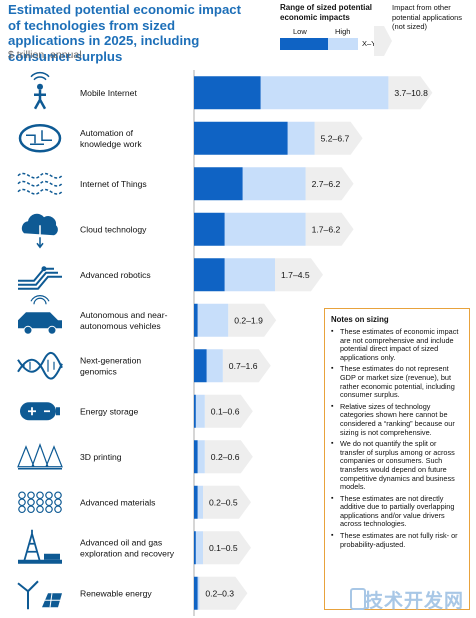 This screenshot has width=476, height=618. Describe the element at coordinates (223, 548) in the screenshot. I see `range-label: 0.1–0.5` at that location.